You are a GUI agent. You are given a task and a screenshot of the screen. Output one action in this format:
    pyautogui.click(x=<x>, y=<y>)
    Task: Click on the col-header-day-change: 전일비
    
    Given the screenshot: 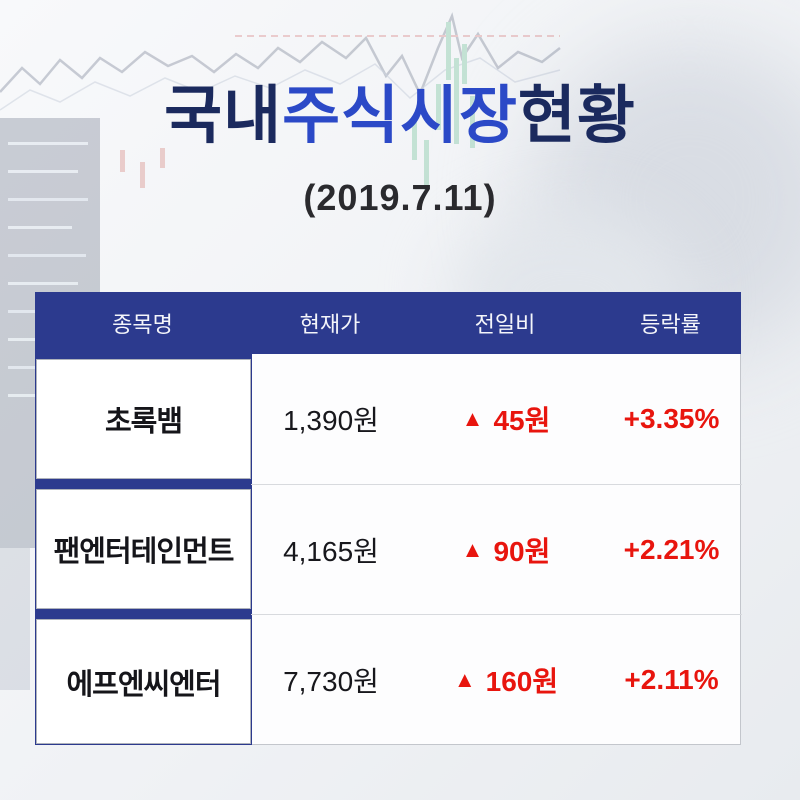 What is the action you would take?
    pyautogui.click(x=505, y=324)
    